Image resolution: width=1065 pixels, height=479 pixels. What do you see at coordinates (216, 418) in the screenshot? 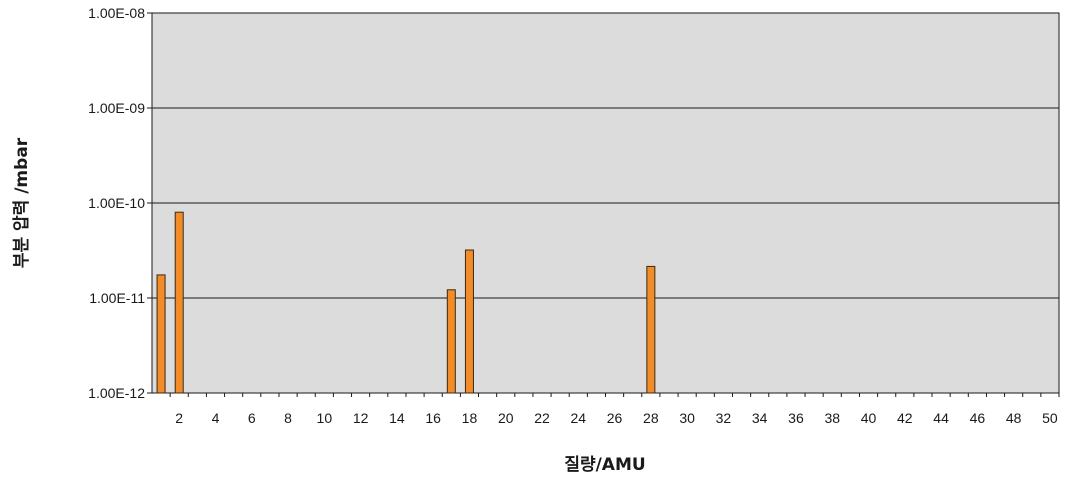
I see `x-tick-label: 4` at bounding box center [216, 418].